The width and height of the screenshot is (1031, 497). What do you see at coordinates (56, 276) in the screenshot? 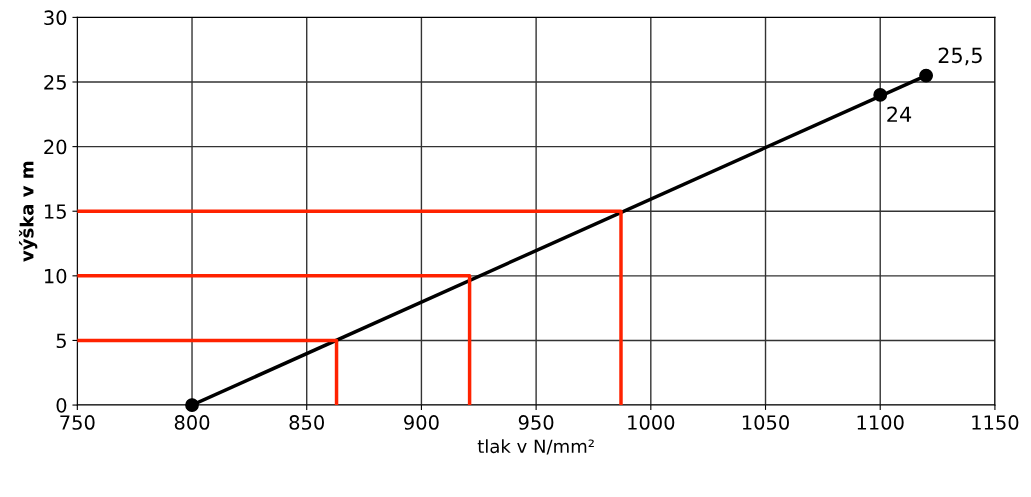
I see `y-tick-label: 10` at bounding box center [56, 276].